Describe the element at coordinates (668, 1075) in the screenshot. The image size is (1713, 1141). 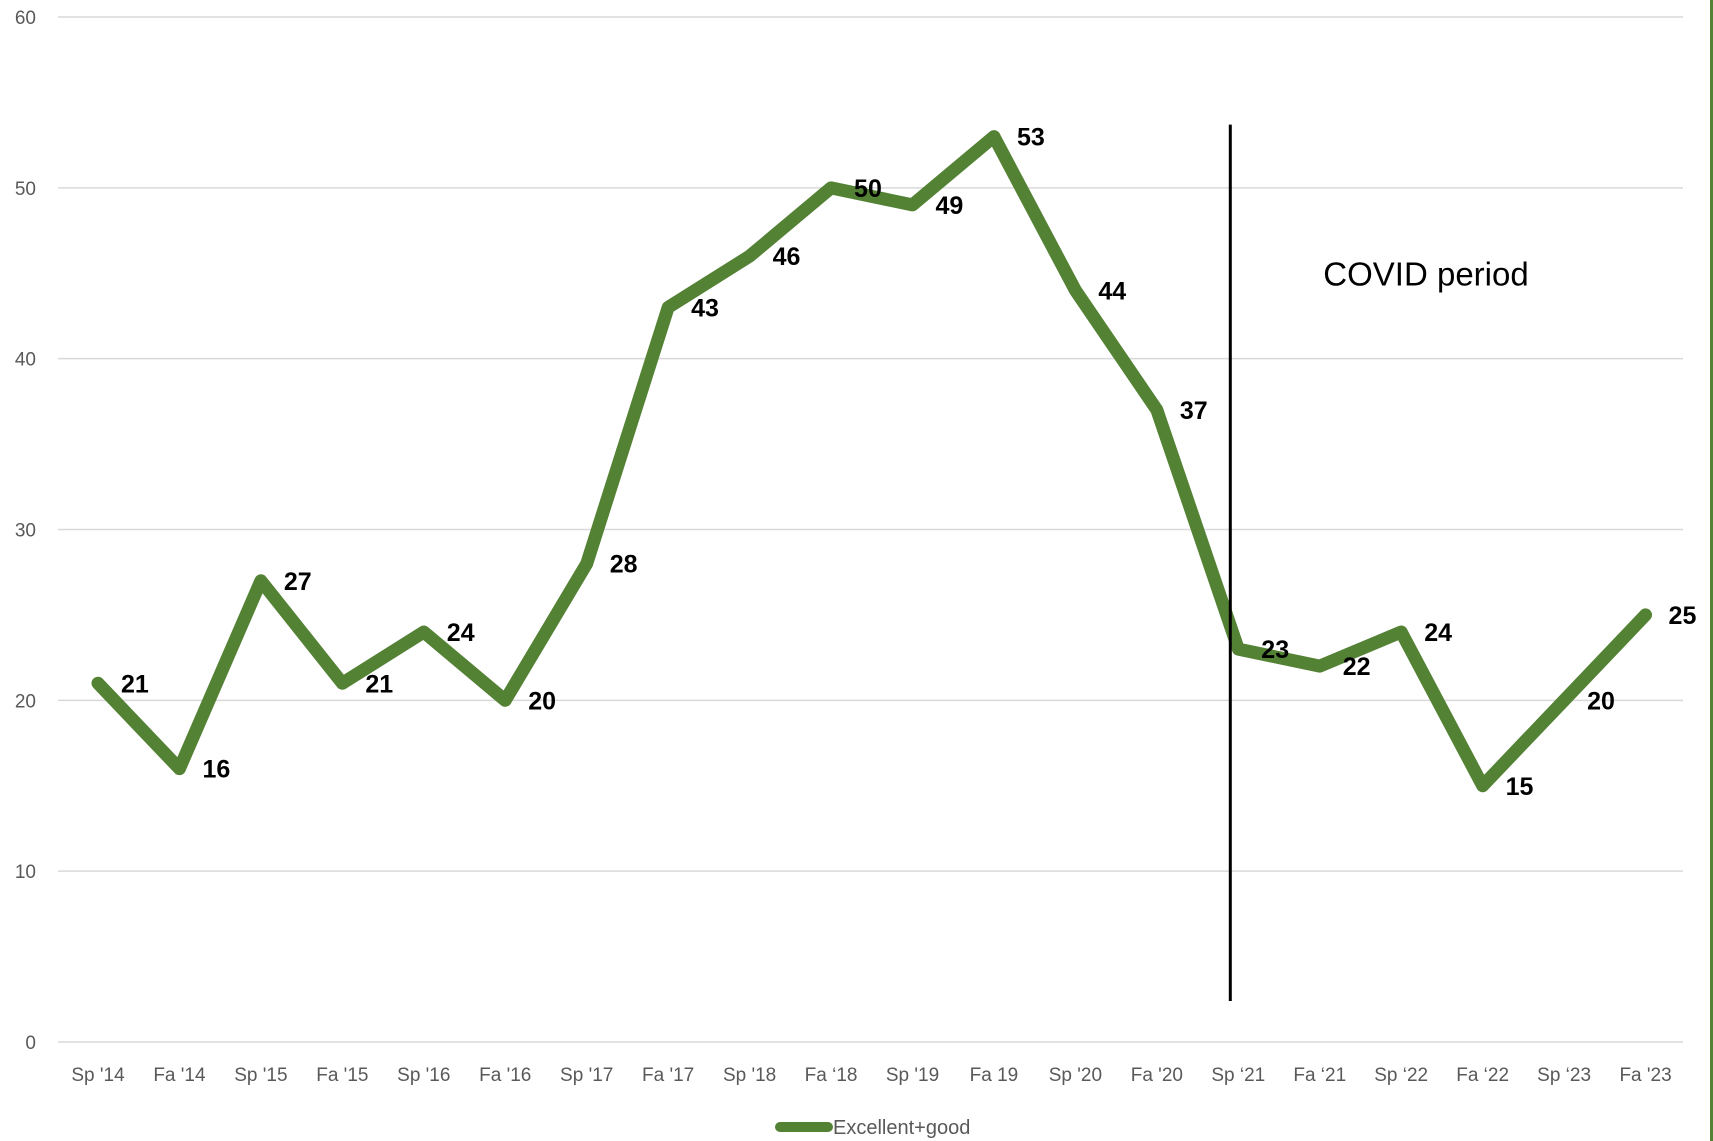
I see `x-tick-label: Fa '17` at that location.